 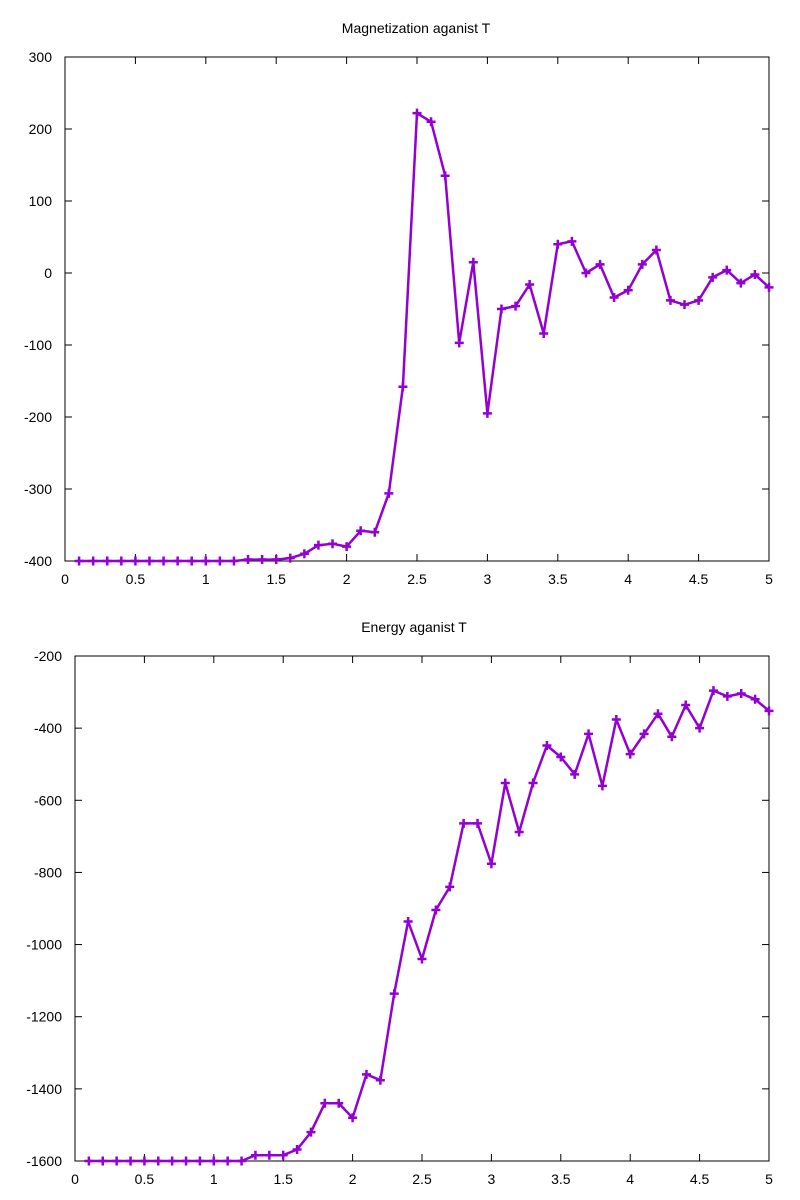 What do you see at coordinates (417, 579) in the screenshot?
I see `x-tick-label: 2.5` at bounding box center [417, 579].